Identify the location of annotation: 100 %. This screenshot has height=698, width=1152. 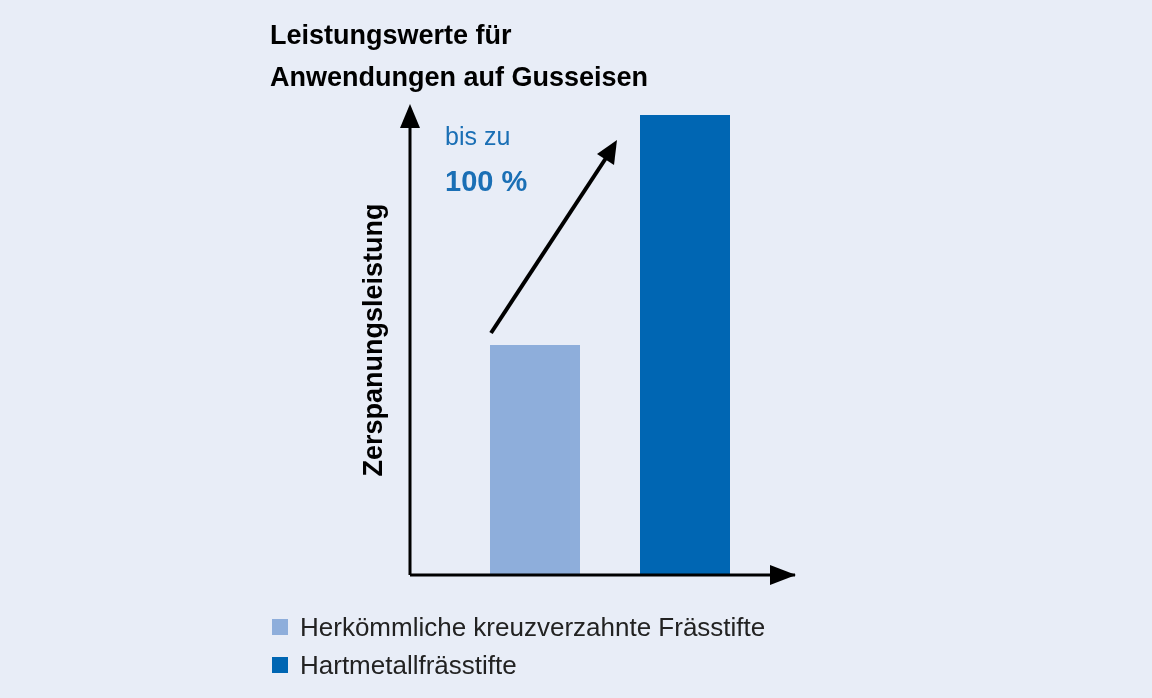
(486, 181).